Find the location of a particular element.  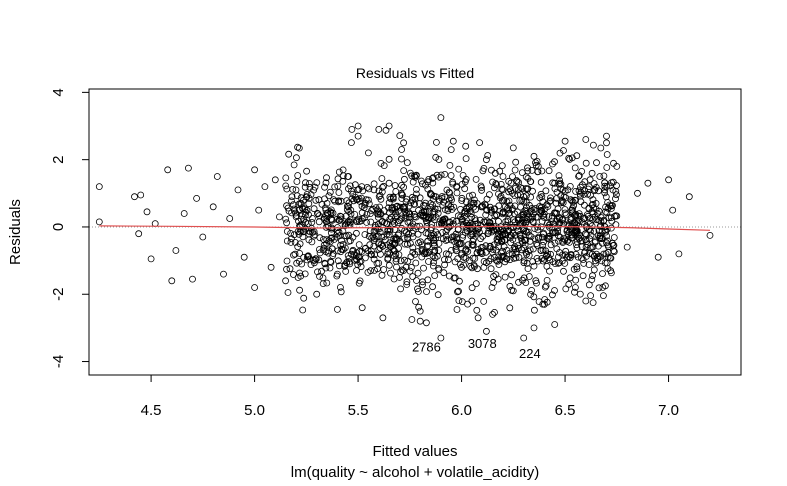

y-axis: -4 -2 0 2 4 is located at coordinates (69, 228).